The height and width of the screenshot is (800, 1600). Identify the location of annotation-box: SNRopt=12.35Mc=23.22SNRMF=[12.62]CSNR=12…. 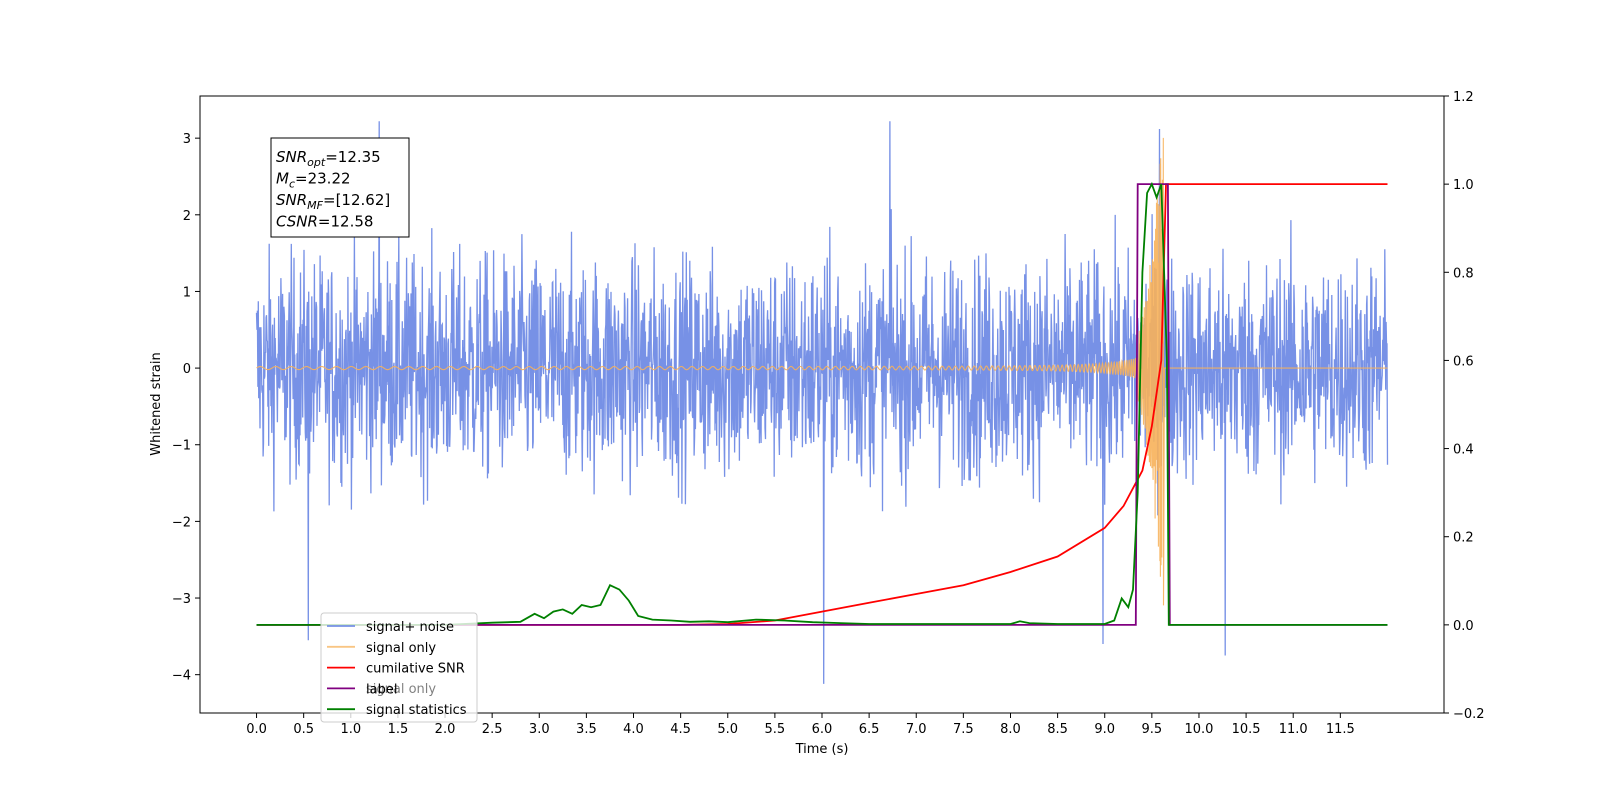
(340, 187).